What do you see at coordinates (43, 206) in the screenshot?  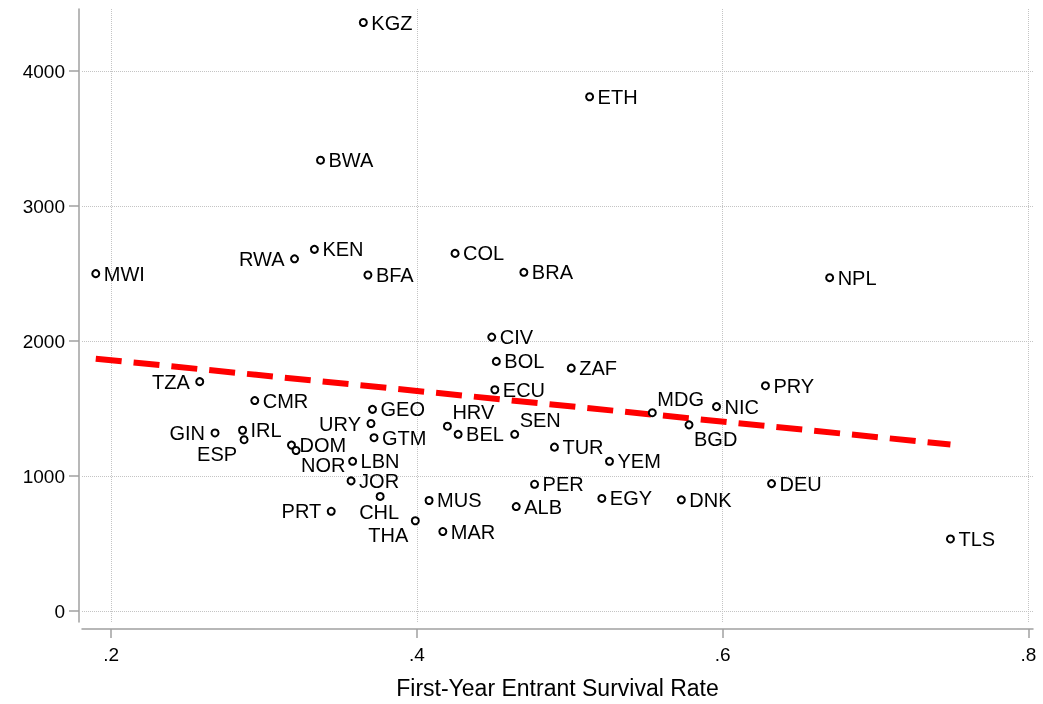 I see `y-tick-label: 3000` at bounding box center [43, 206].